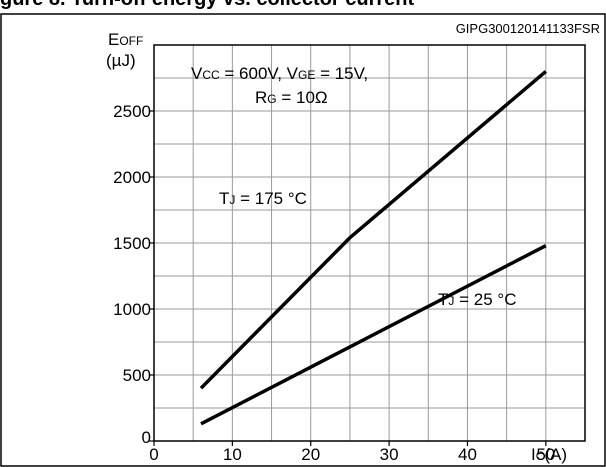 The height and width of the screenshot is (467, 606). I want to click on x-tick-label: 30, so click(389, 454).